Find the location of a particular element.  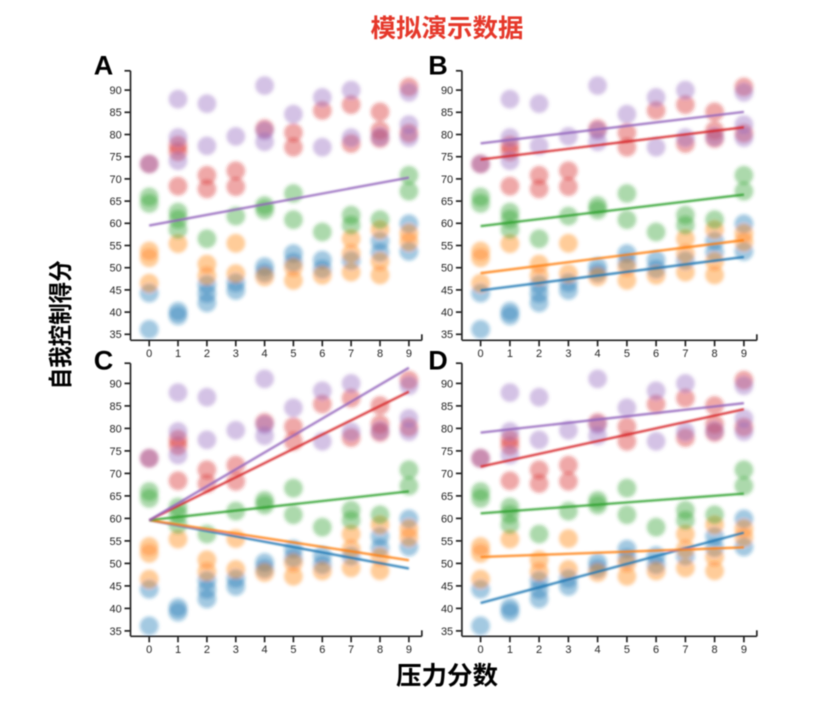

svg-text: A is located at coordinates (104, 66).